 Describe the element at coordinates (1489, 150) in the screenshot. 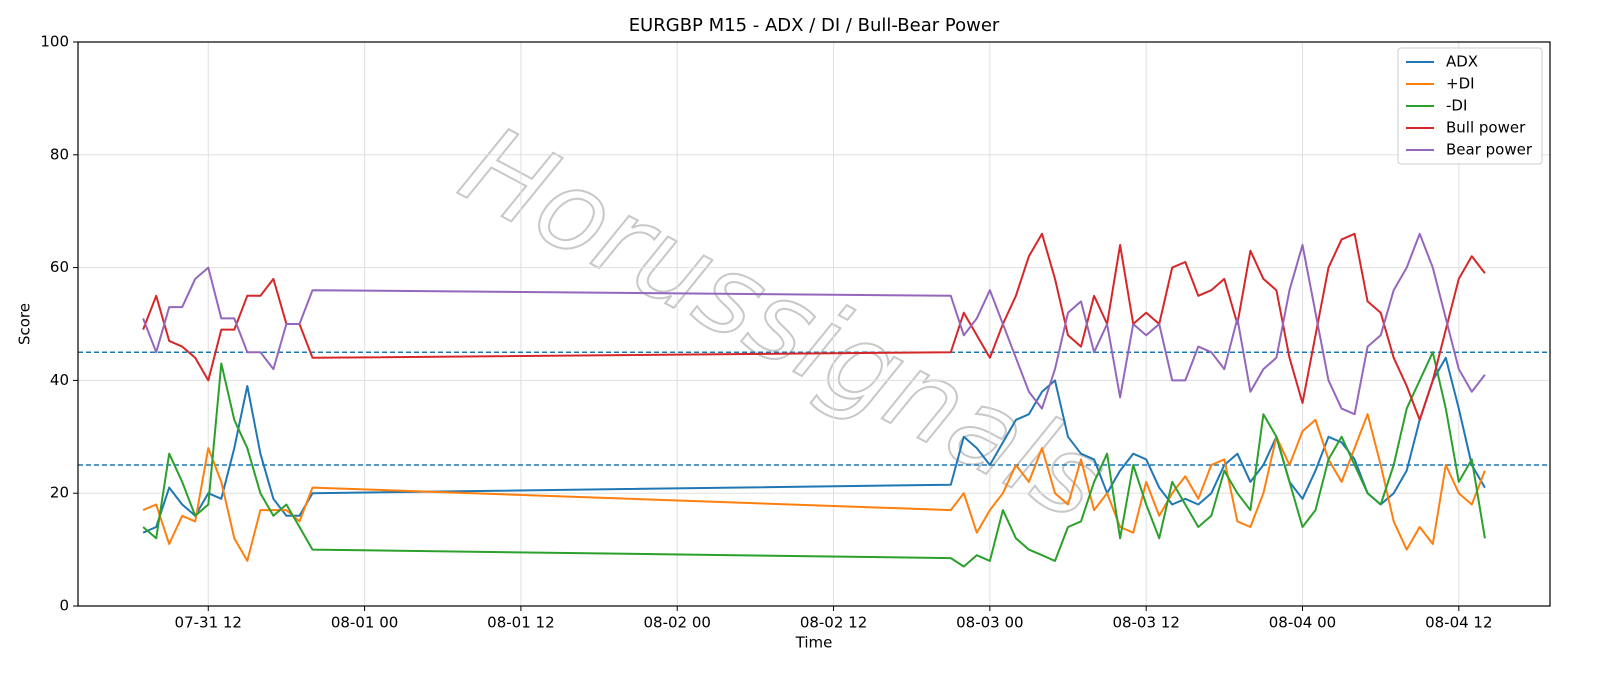

I see `legend-label: Bear power` at that location.